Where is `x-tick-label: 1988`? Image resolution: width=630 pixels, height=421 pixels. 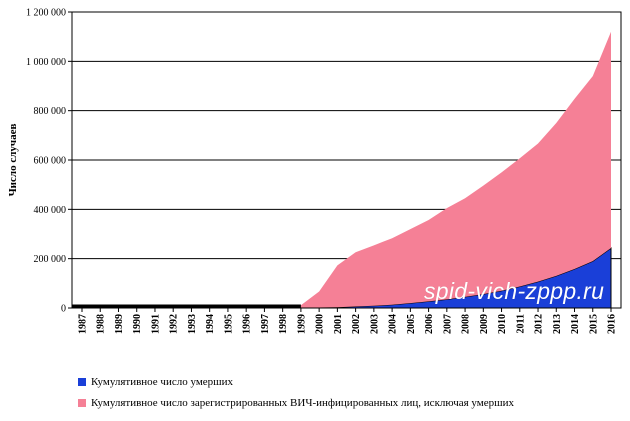
x-tick-label: 1988 is located at coordinates (101, 324).